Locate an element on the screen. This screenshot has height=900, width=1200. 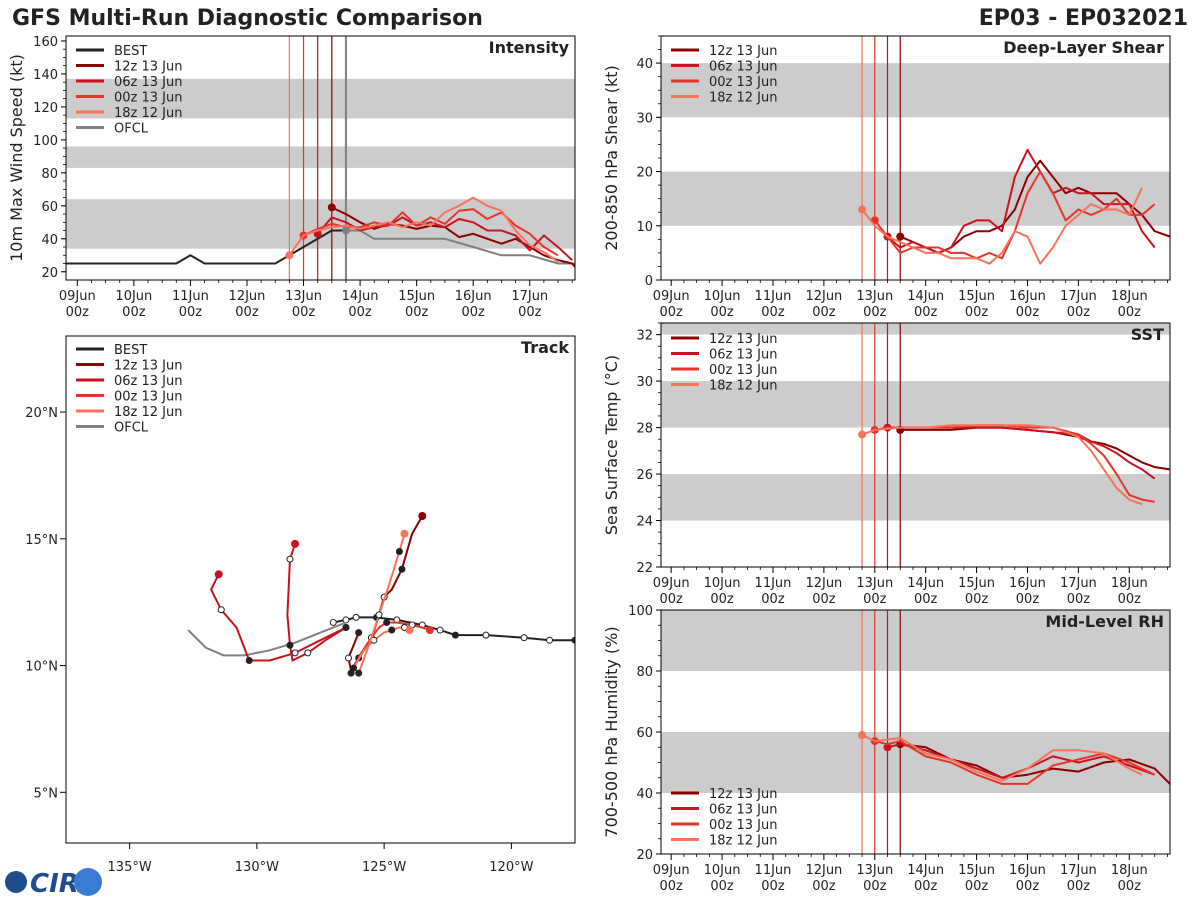
shear-ytick-label: 10 is located at coordinates (644, 227).